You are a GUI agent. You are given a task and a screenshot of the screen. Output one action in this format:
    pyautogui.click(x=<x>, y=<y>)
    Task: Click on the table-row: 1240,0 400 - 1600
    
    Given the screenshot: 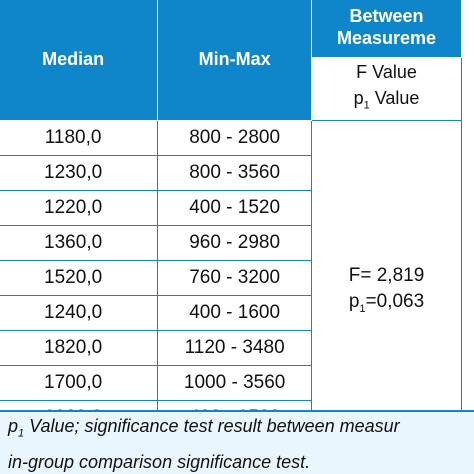 What is the action you would take?
    pyautogui.click(x=231, y=312)
    